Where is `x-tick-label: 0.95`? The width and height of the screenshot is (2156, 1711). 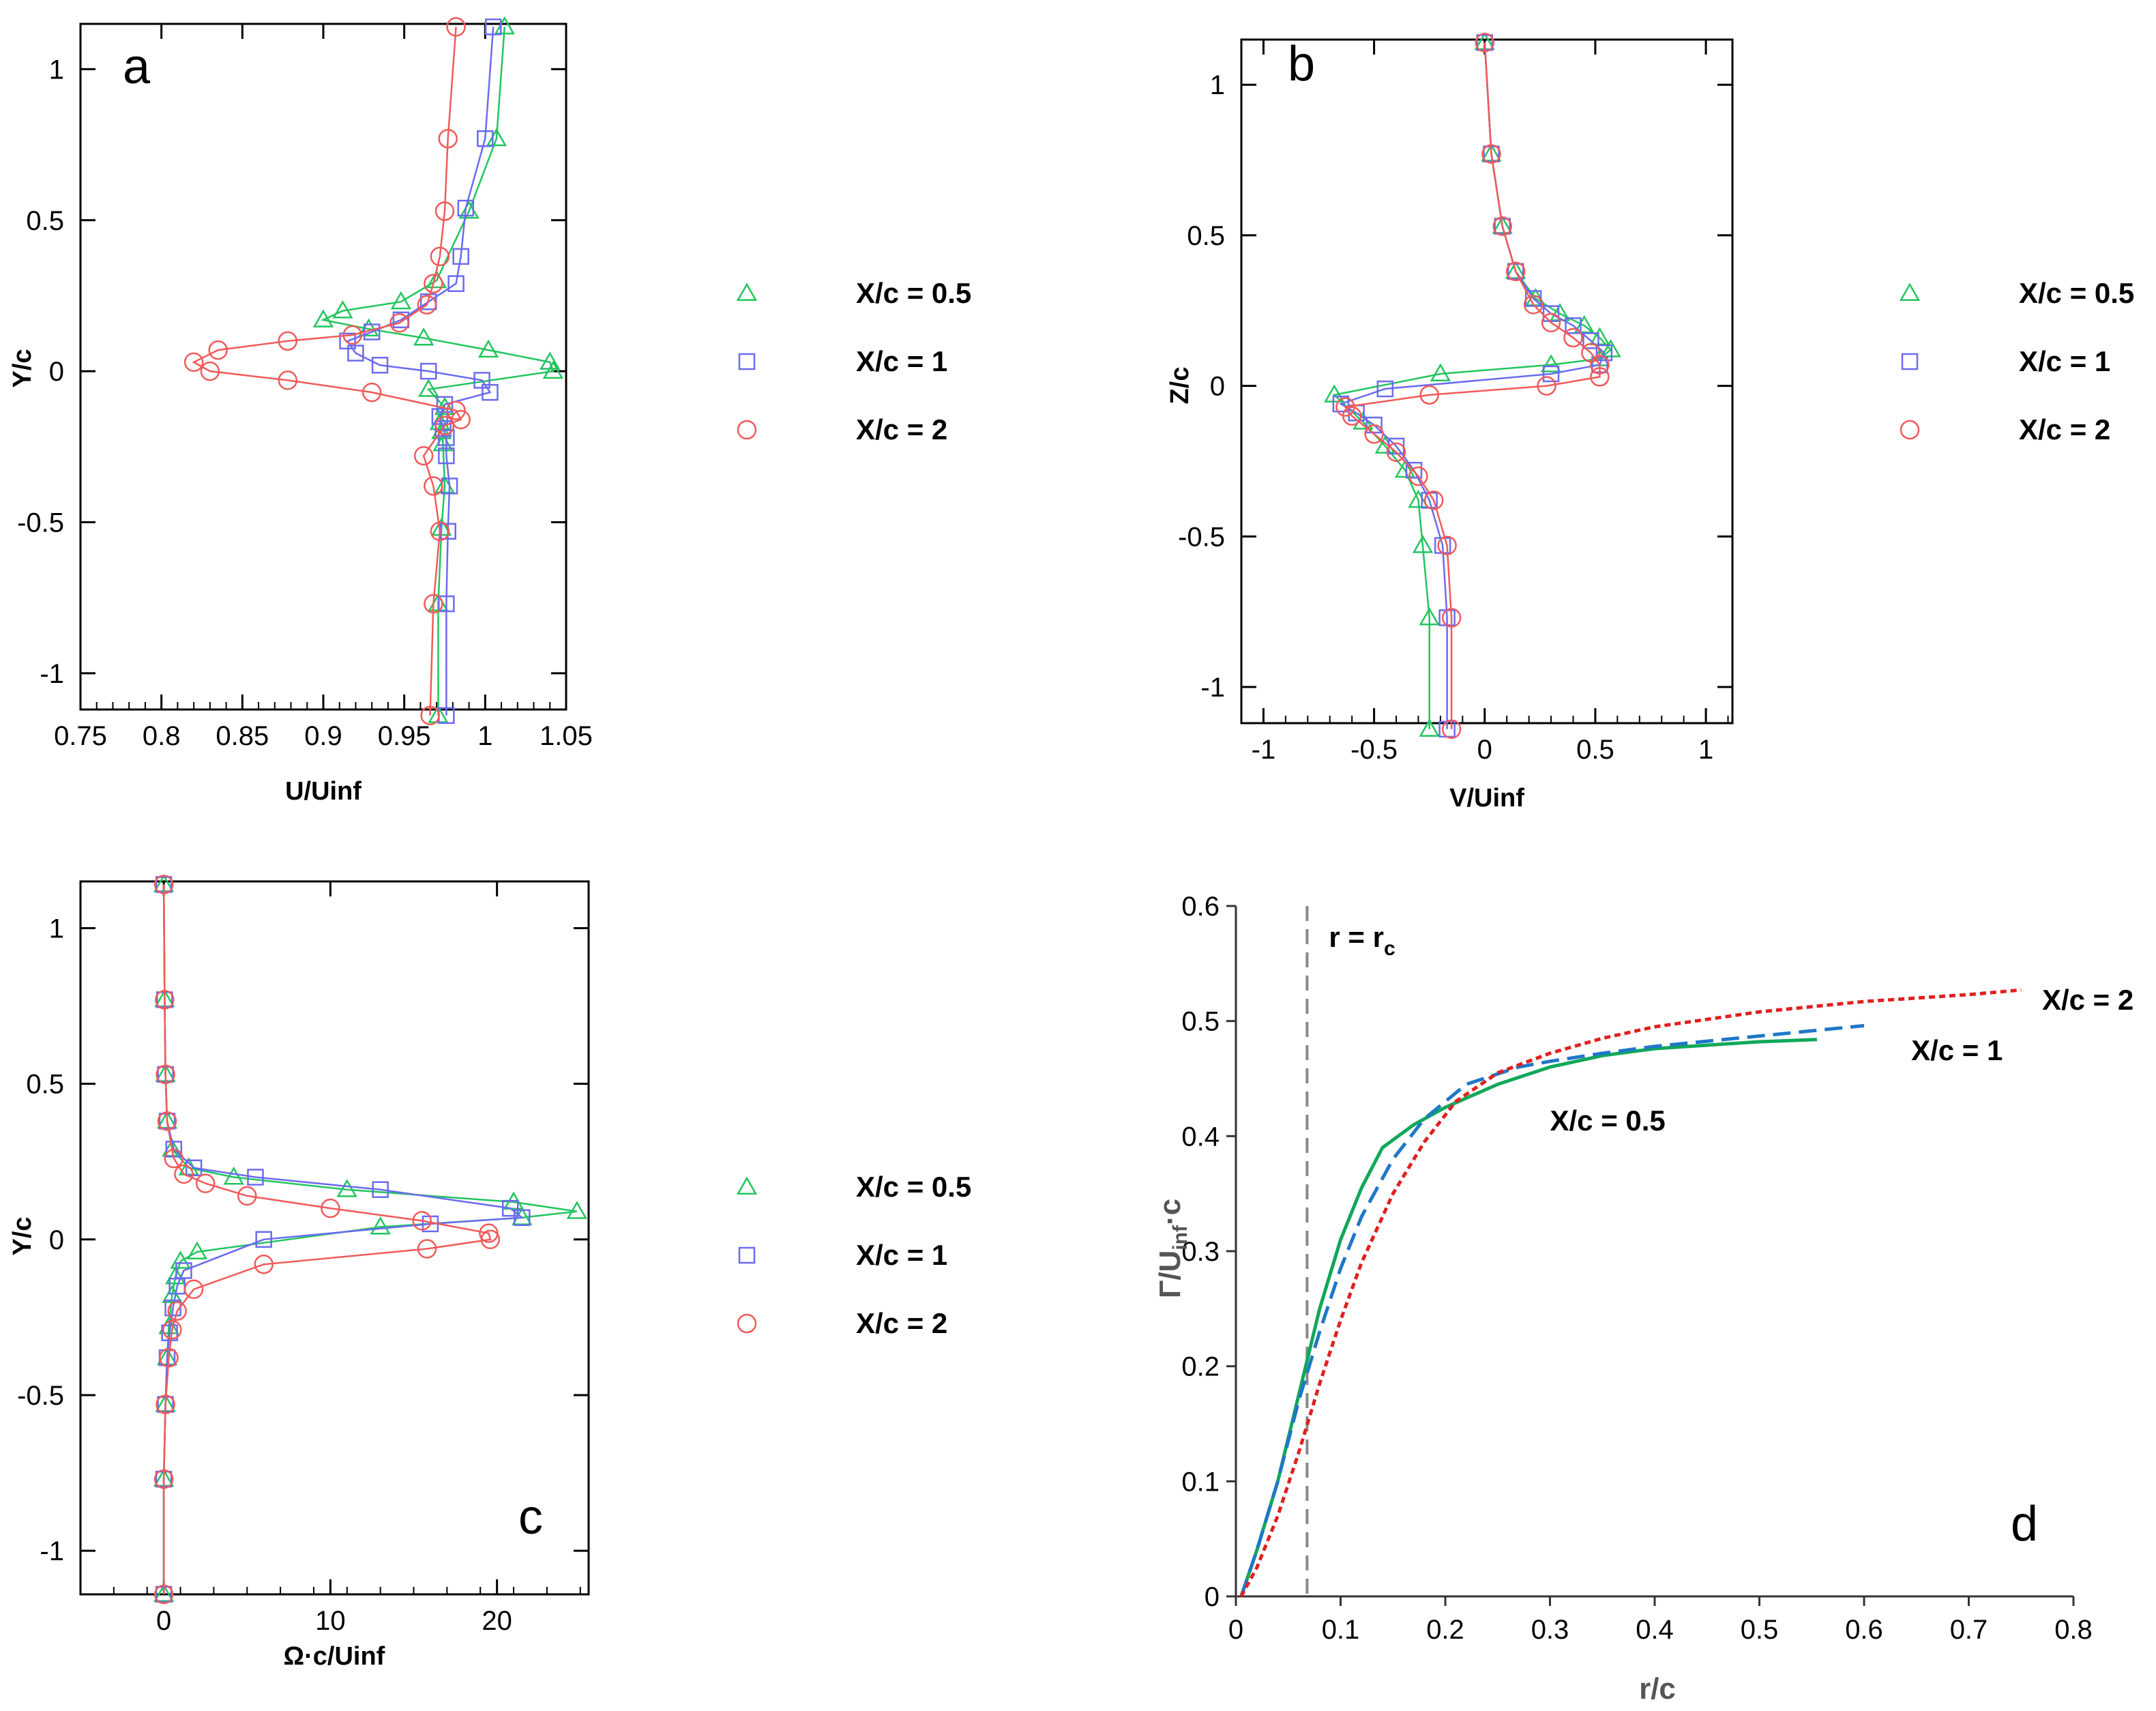
x-tick-label: 0.95 is located at coordinates (404, 736).